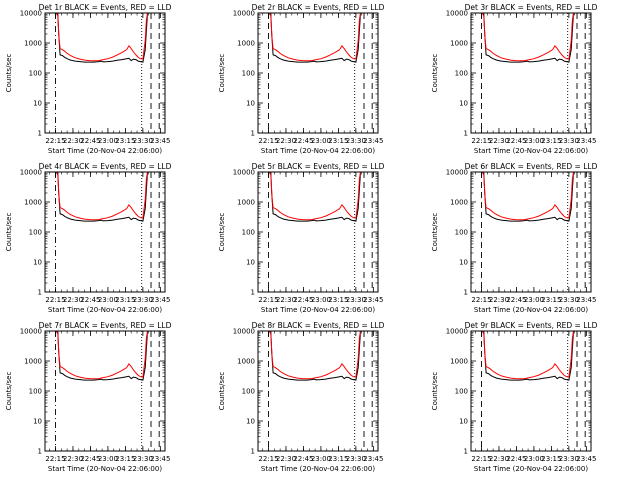 Image resolution: width=640 pixels, height=480 pixels. Describe the element at coordinates (105, 325) in the screenshot. I see `panel-title: Det 7r BLACK = Events, RED = LLD` at that location.